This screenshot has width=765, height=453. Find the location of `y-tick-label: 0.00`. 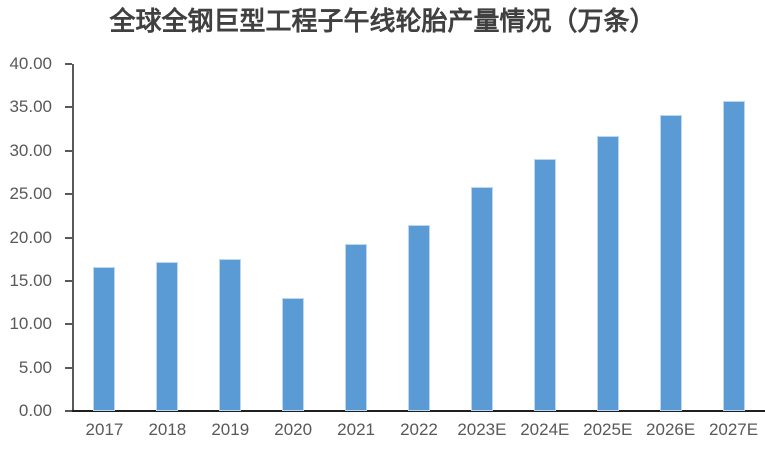

y-tick-label: 0.00 is located at coordinates (35, 410).